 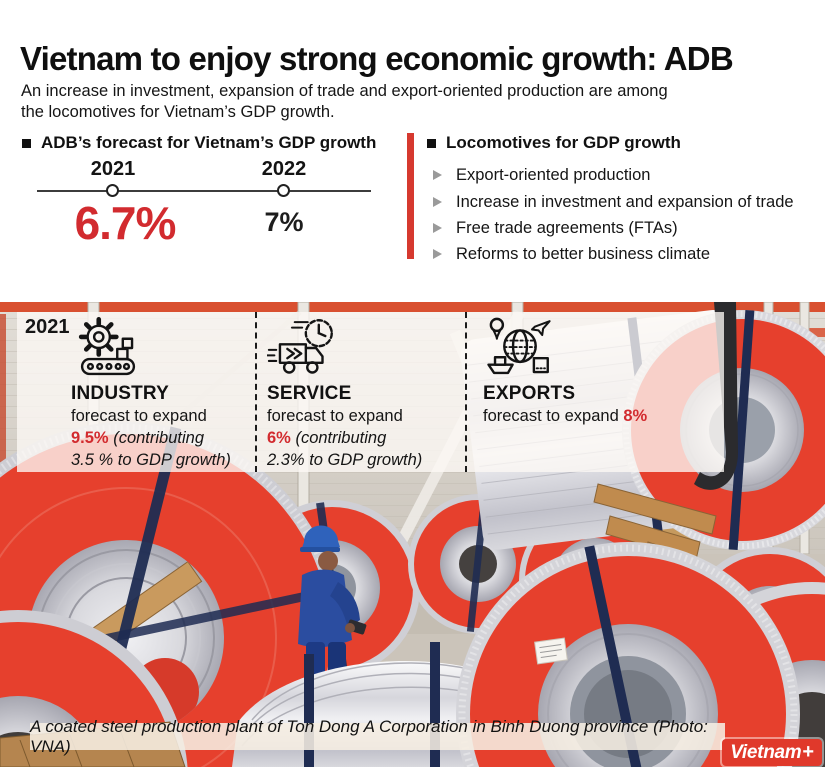 What do you see at coordinates (125, 223) in the screenshot?
I see `gdp-2021-value: 6.7%` at bounding box center [125, 223].